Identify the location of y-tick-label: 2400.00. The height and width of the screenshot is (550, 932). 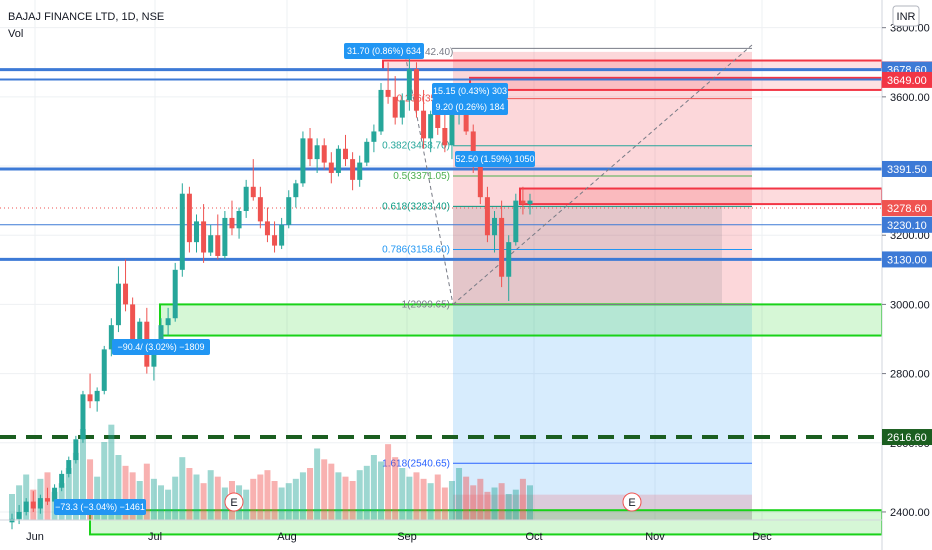
(910, 513).